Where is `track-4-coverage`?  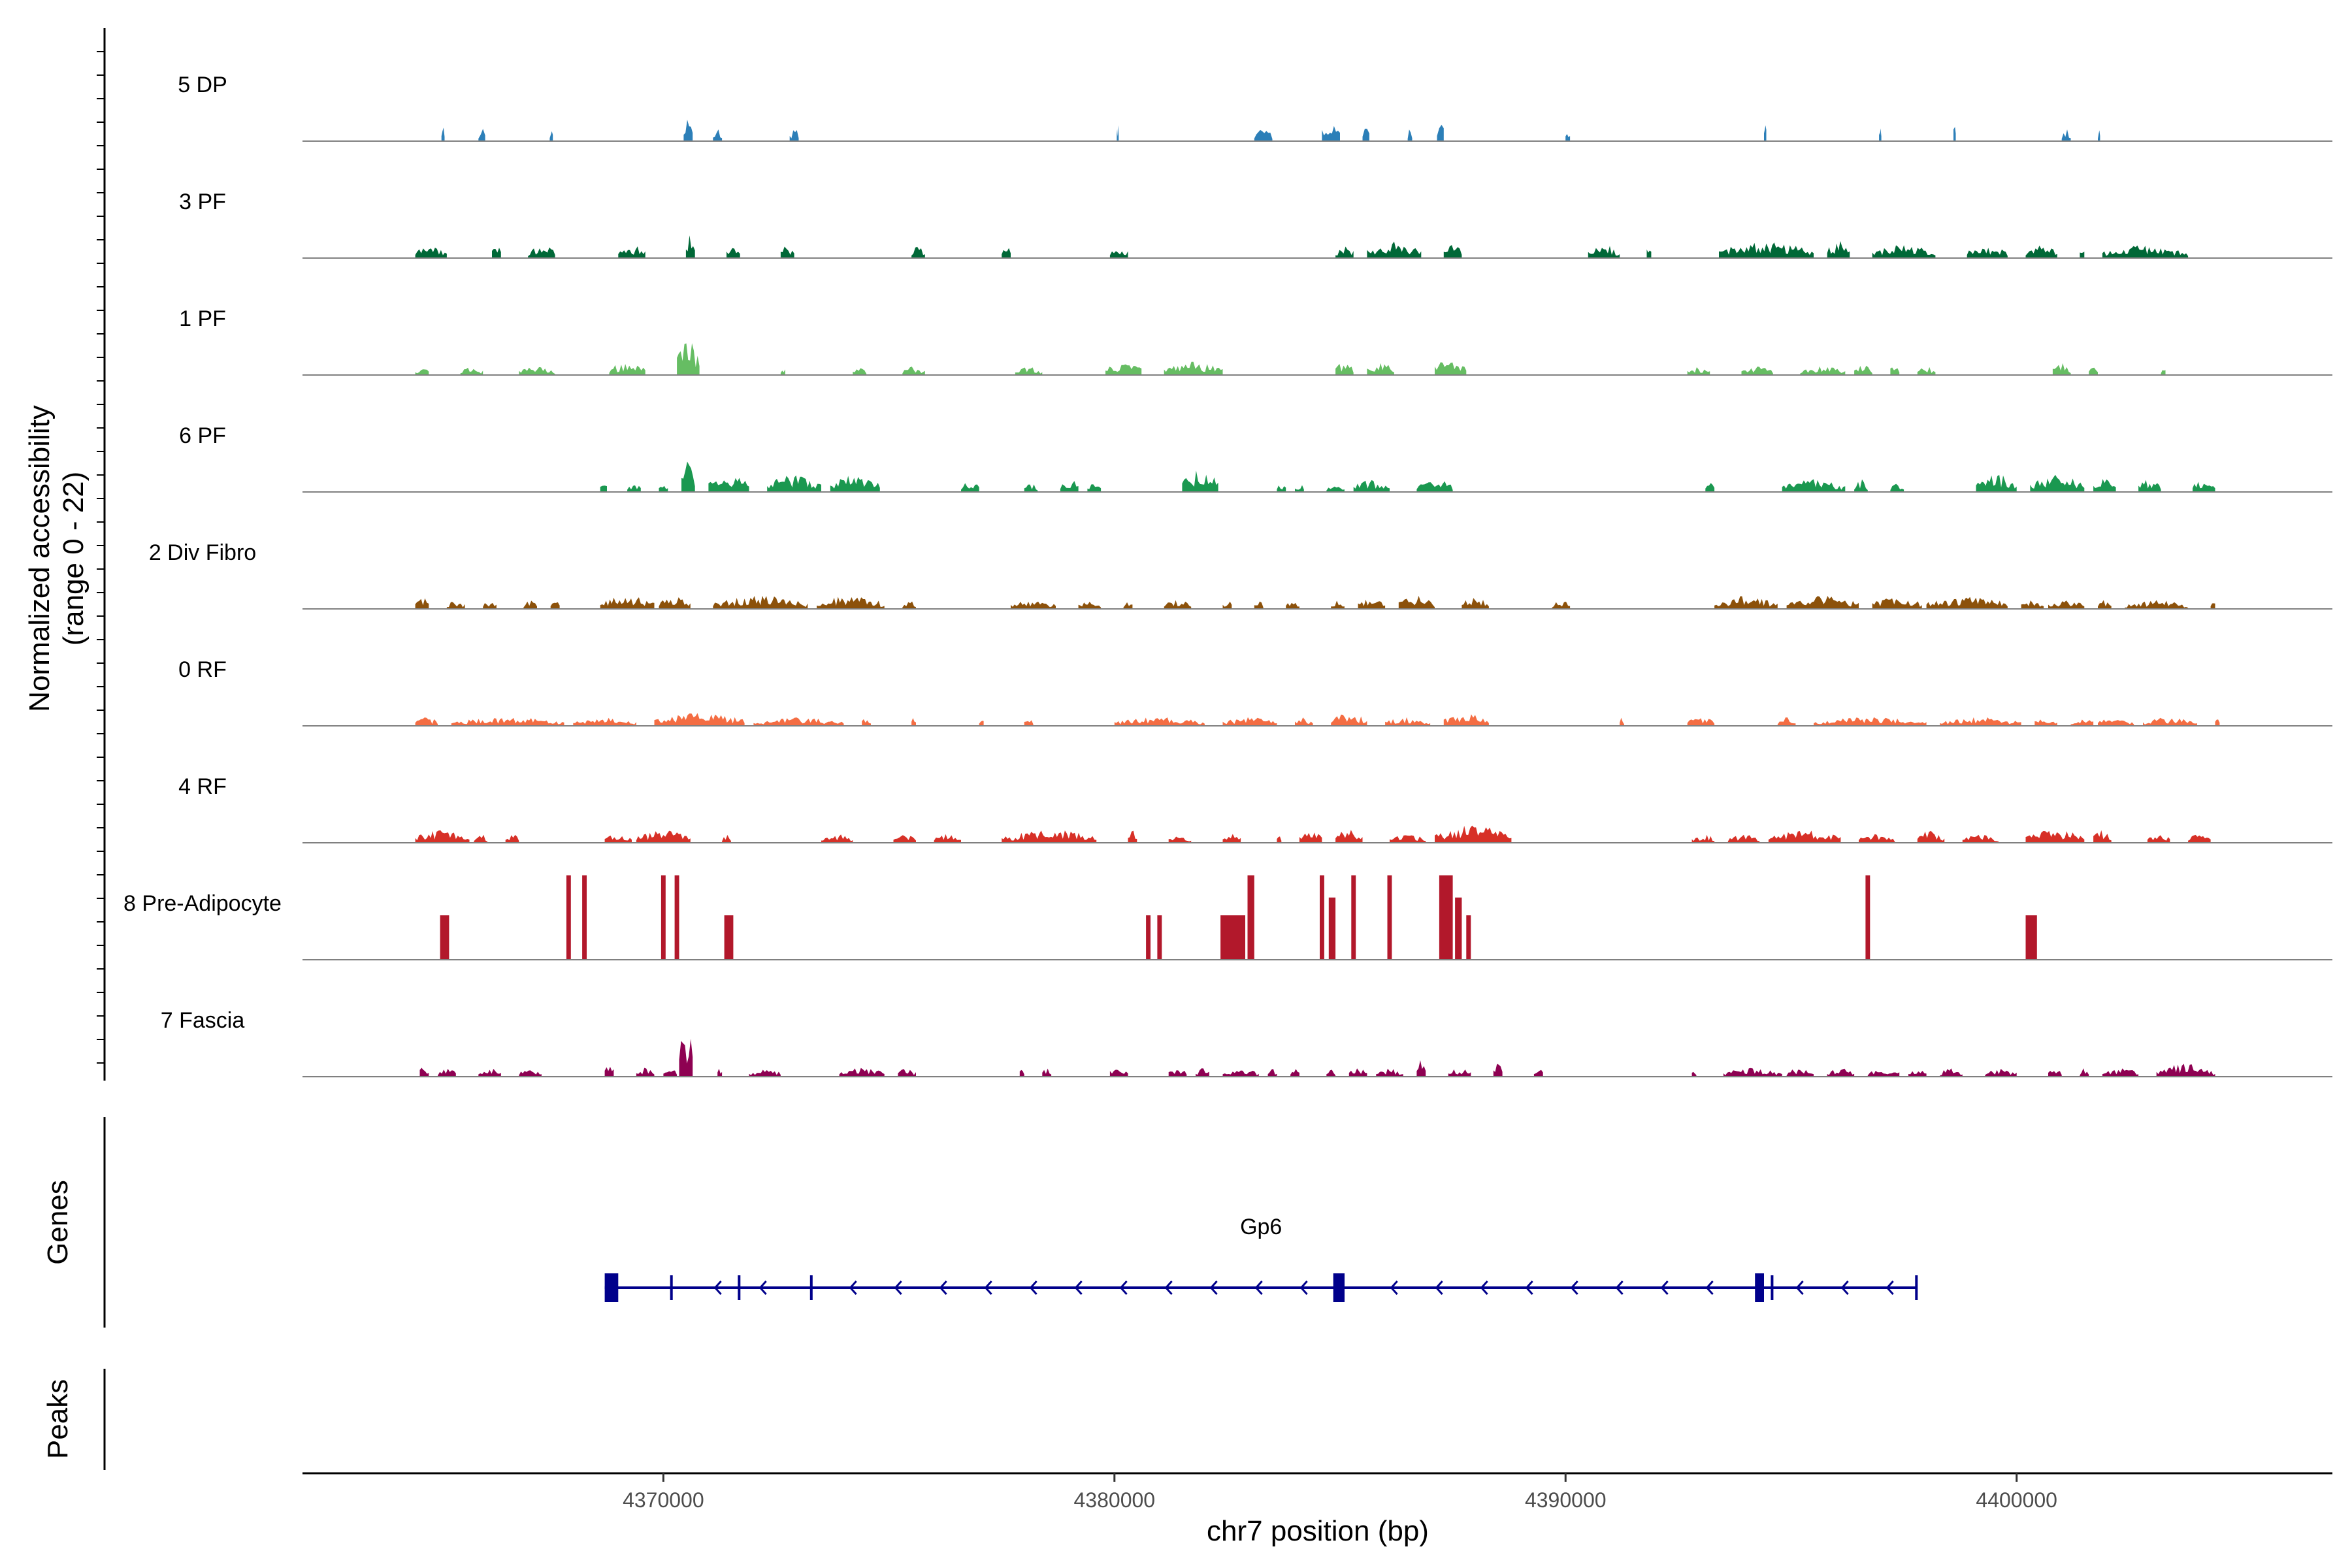 track-4-coverage is located at coordinates (1315, 602).